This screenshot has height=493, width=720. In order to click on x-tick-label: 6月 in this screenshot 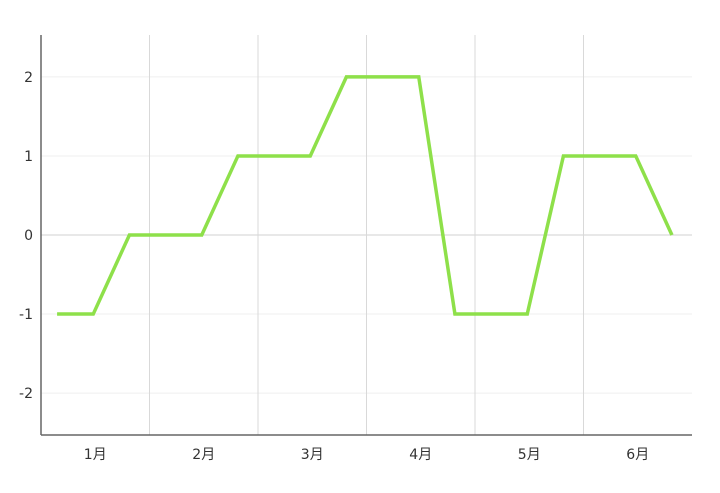, I will do `click(637, 455)`.